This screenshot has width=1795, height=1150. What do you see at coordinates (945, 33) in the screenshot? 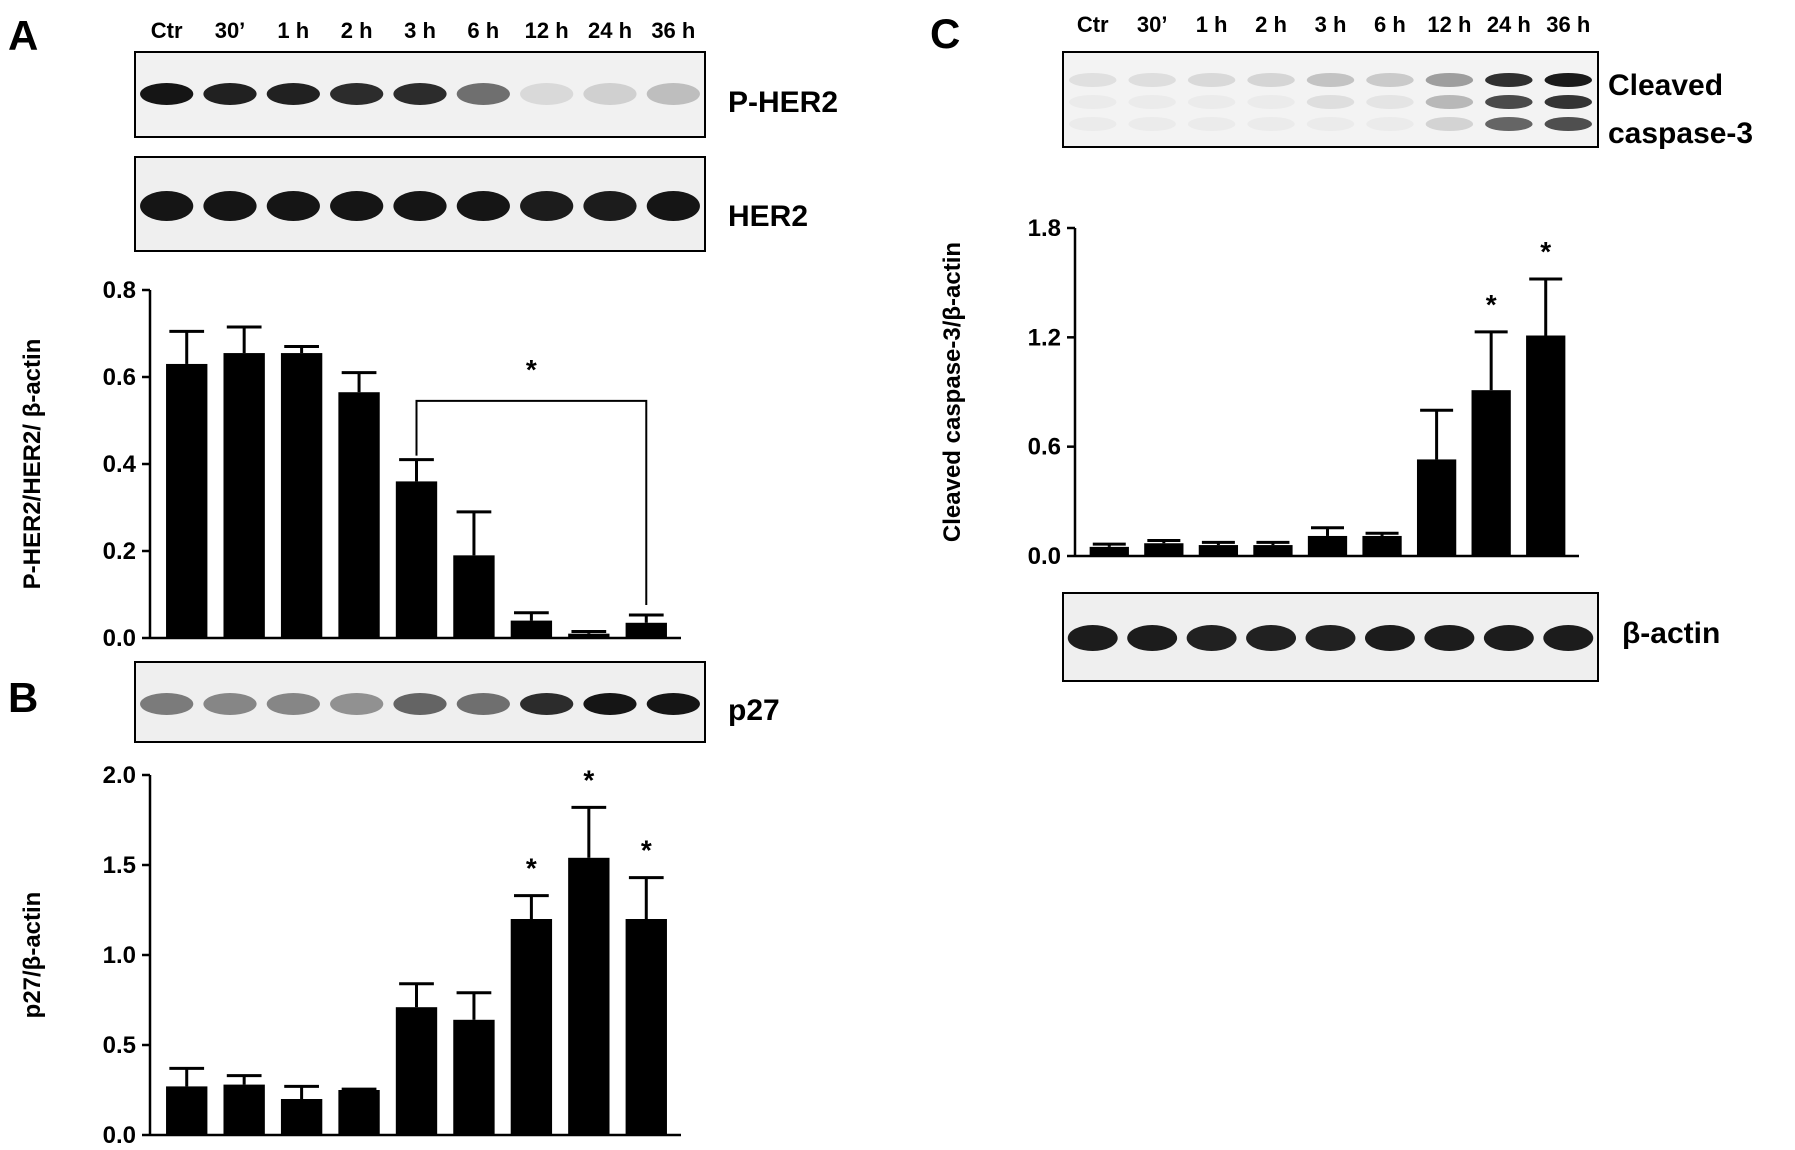
I see `panel-letter-c: C` at bounding box center [945, 33].